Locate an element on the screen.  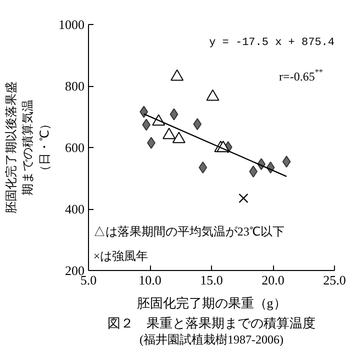
y-axis-title: 胚固化完了期以後落果盛期までの積算気温（日・℃） is located at coordinates (28, 148).